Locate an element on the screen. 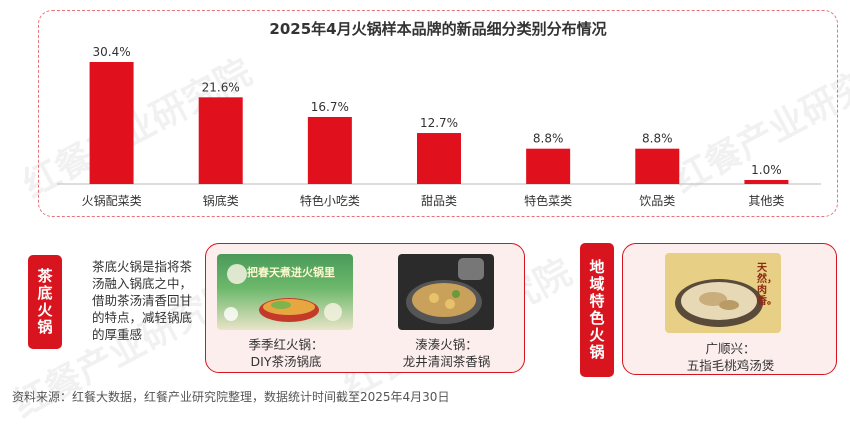  category-label: 火锅配菜类 is located at coordinates (112, 200).